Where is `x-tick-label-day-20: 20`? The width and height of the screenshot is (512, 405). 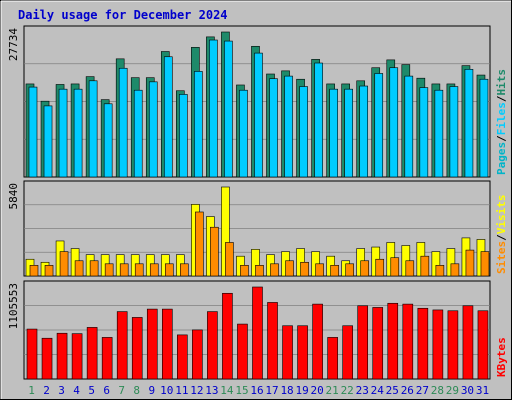 x-tick-label-day-20: 20 is located at coordinates (317, 390).